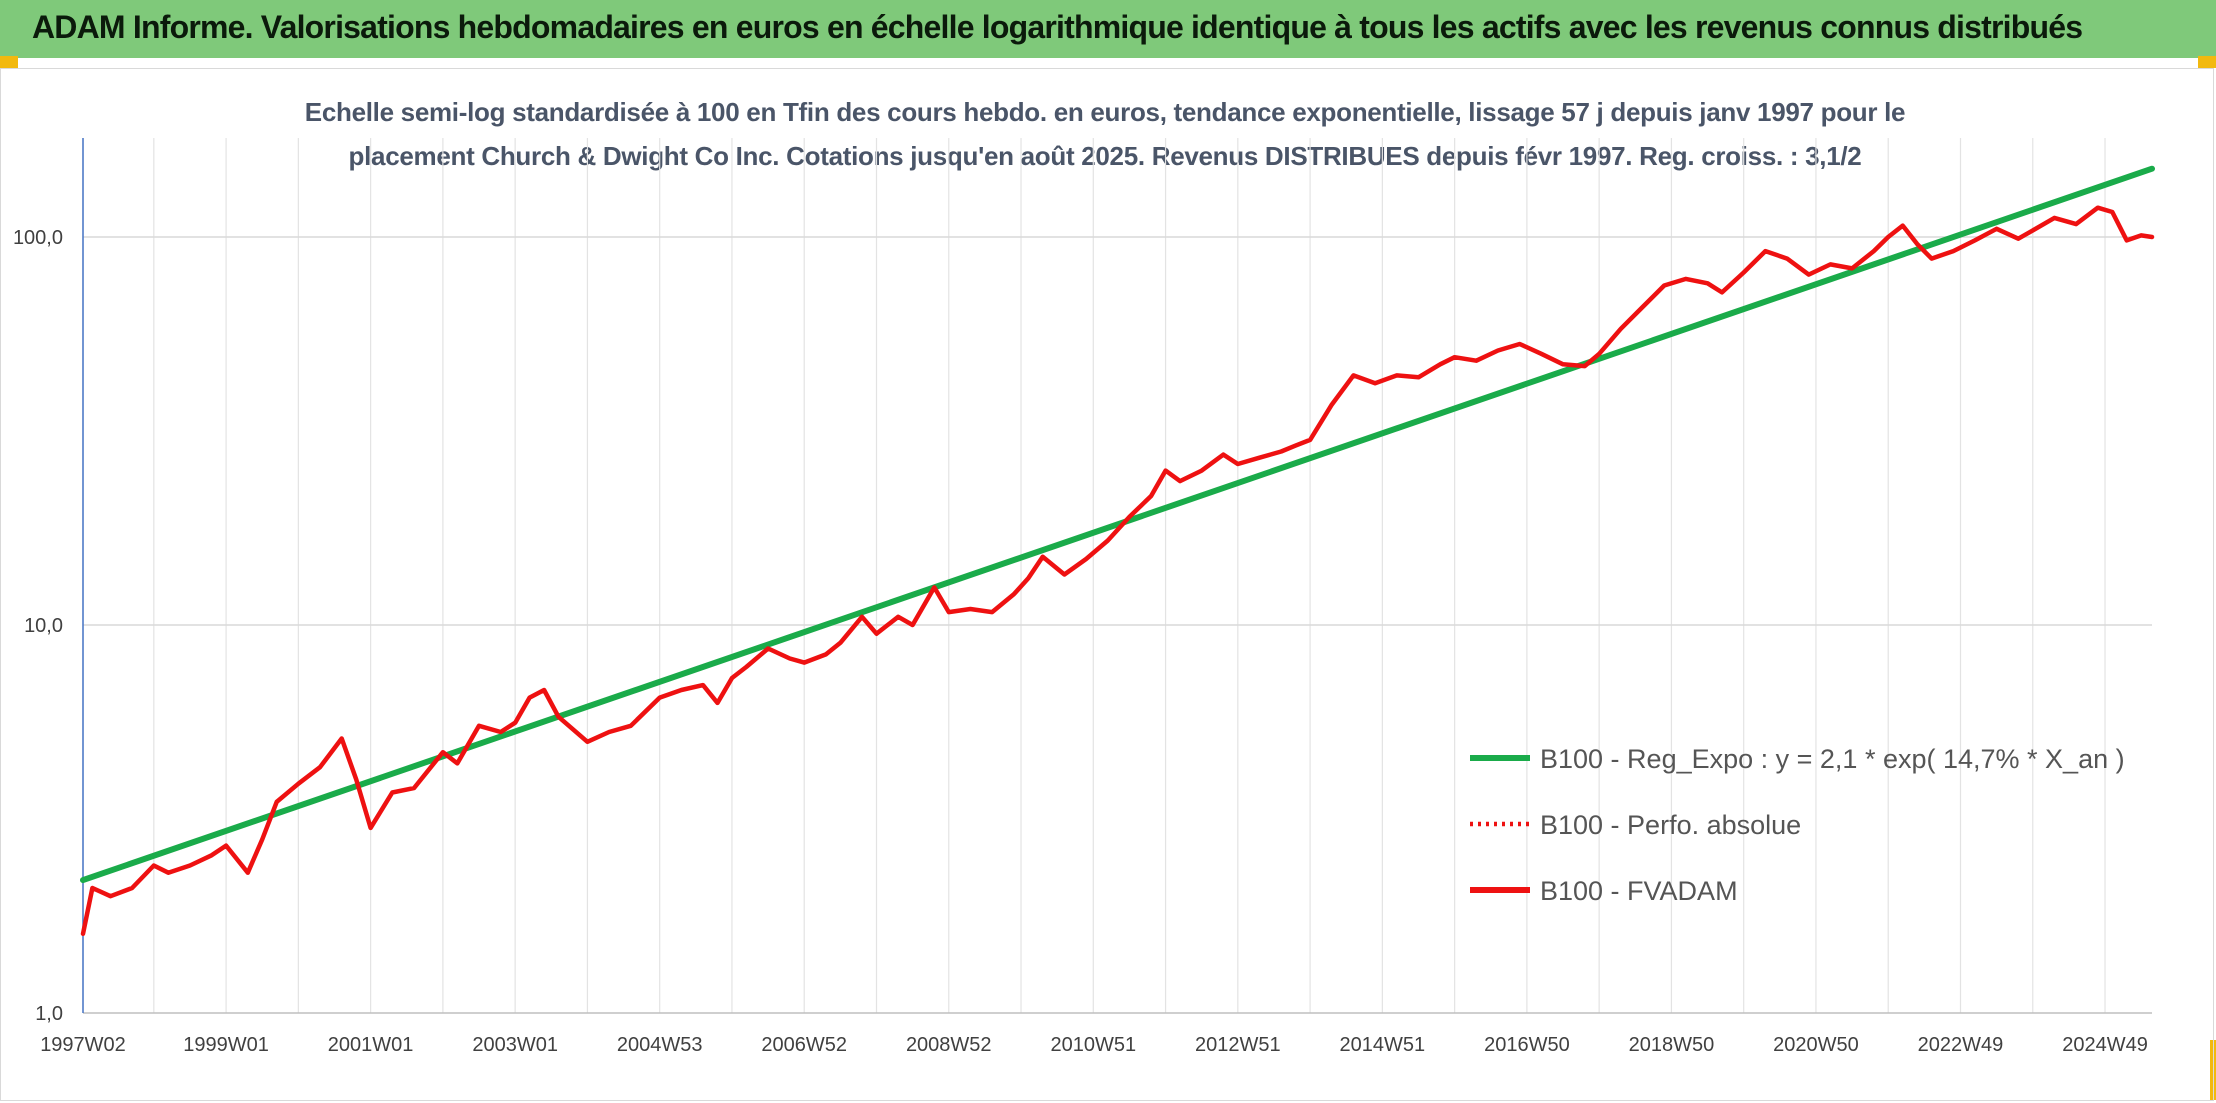  Describe the element at coordinates (1961, 1045) in the screenshot. I see `x-tick-label: 2022W49` at that location.